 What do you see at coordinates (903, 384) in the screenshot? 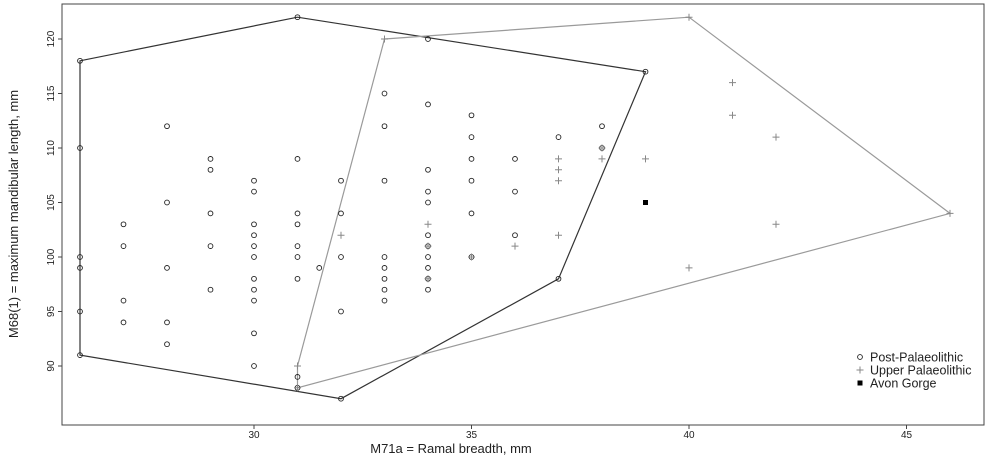
I see `legend-label-avon-gorge: Avon Gorge` at bounding box center [903, 384].